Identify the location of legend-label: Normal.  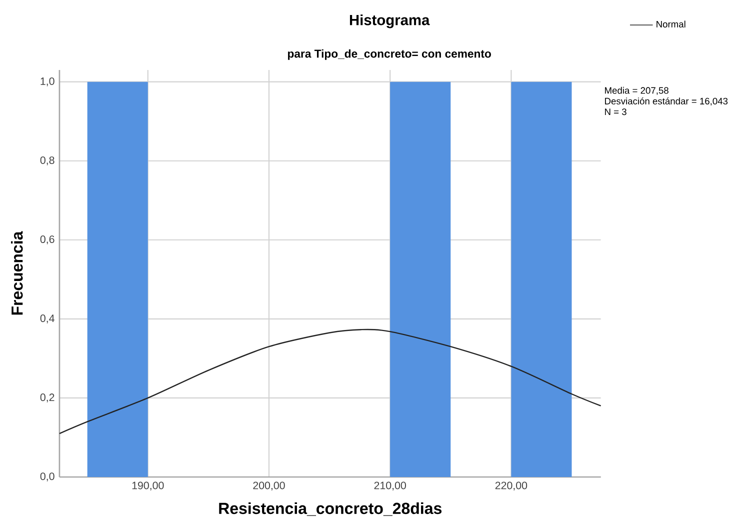
(671, 24).